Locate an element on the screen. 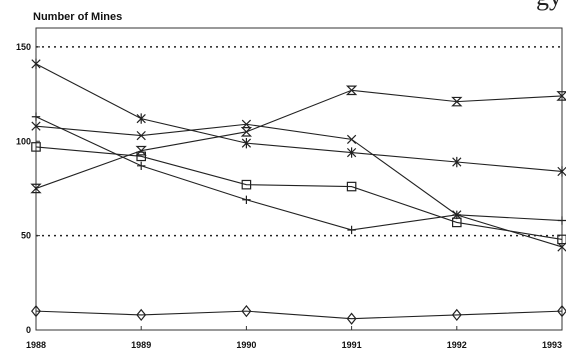  y-tick-label: 100 is located at coordinates (23, 141).